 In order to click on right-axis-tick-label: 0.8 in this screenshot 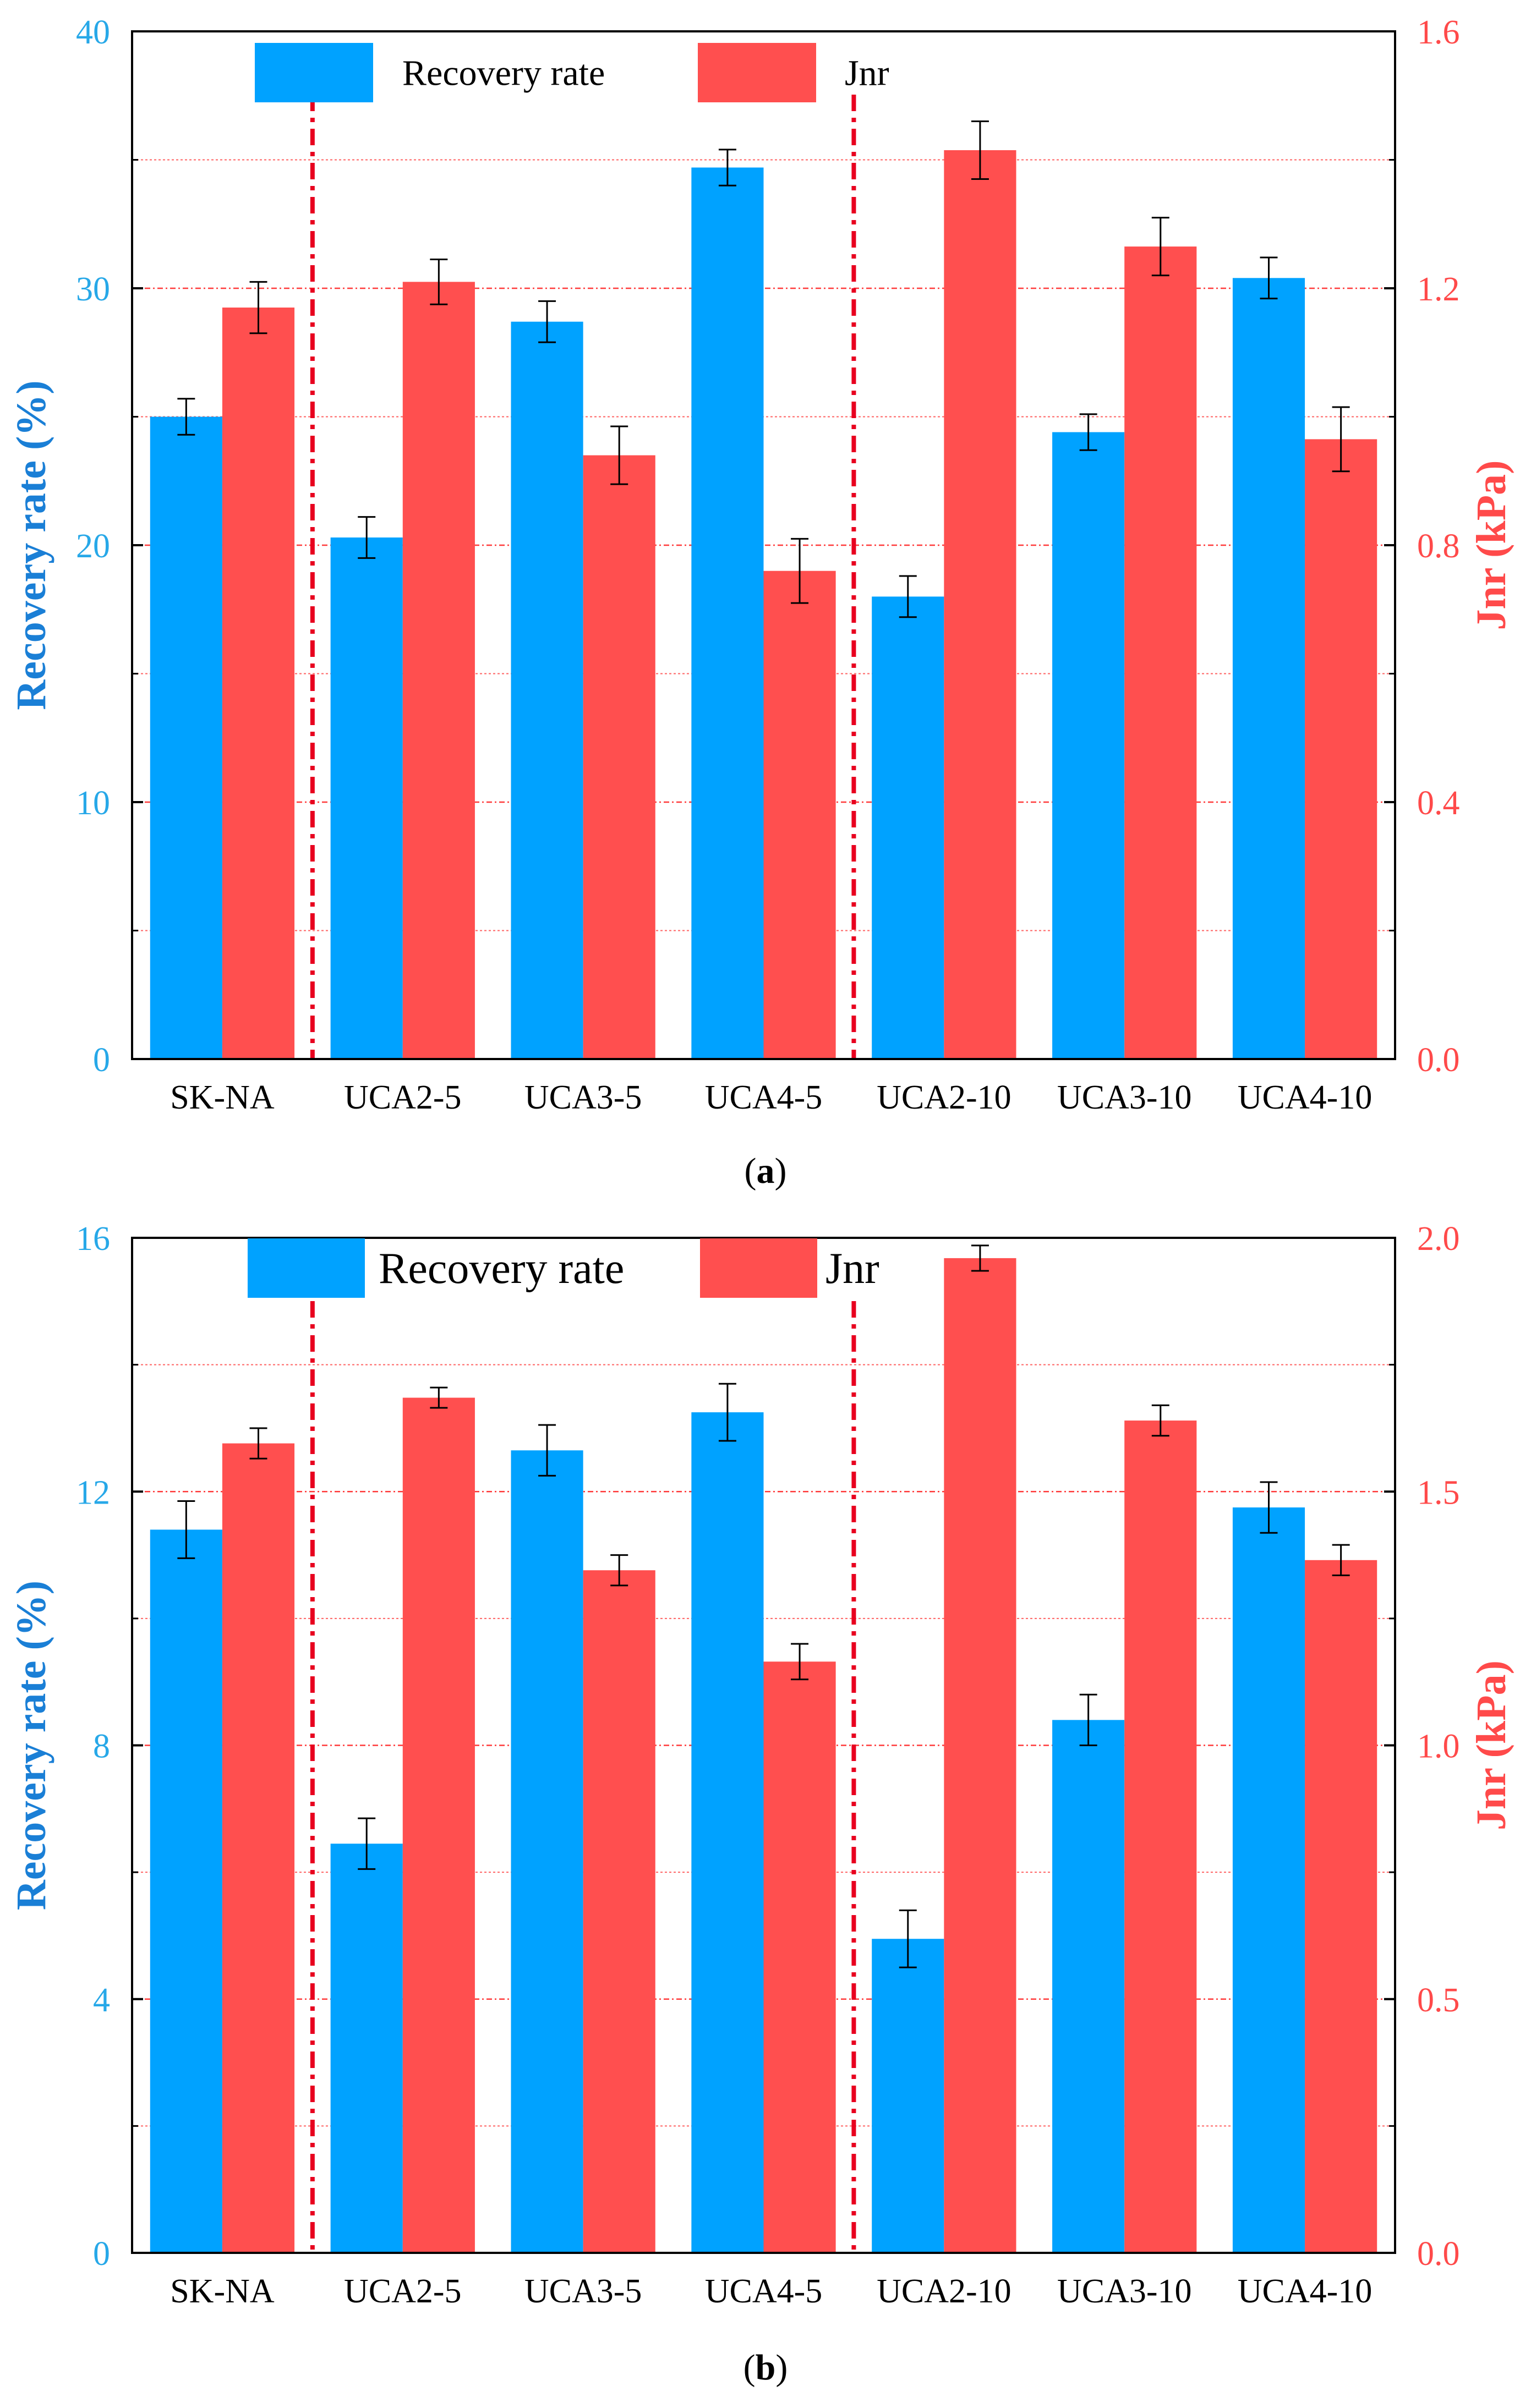, I will do `click(1438, 546)`.